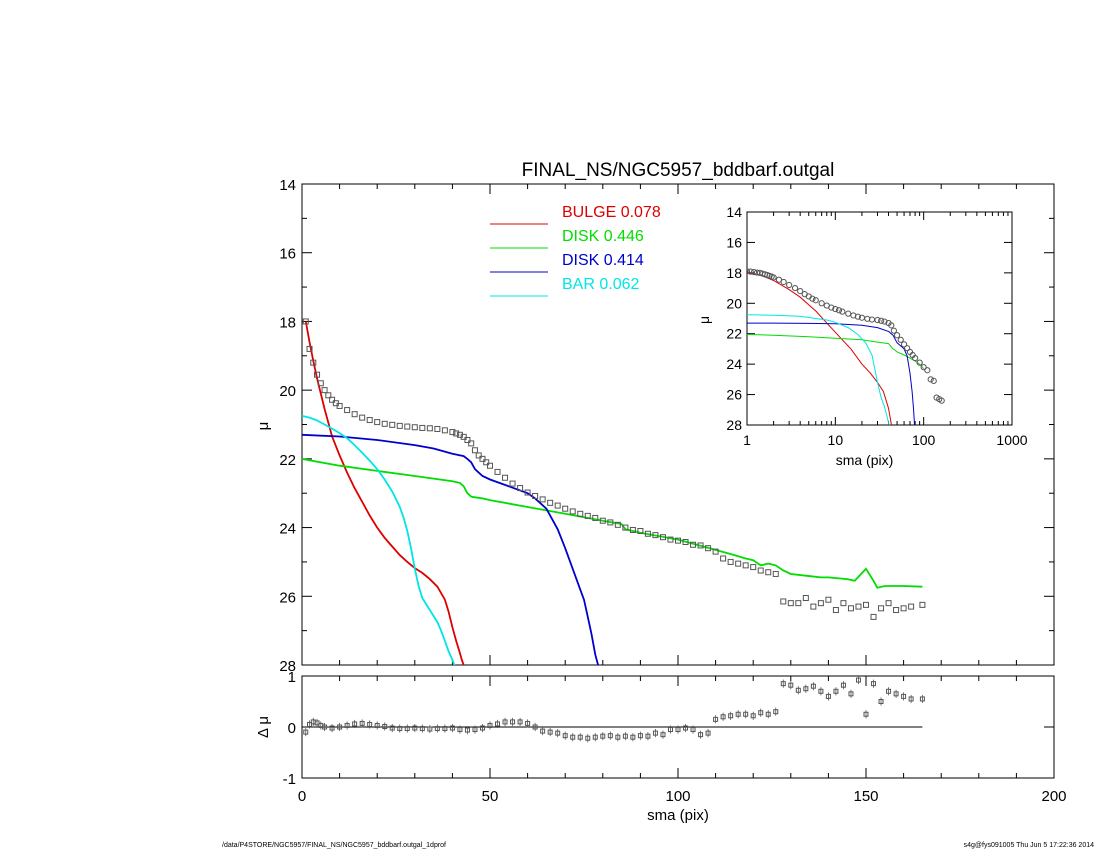  What do you see at coordinates (302, 796) in the screenshot?
I see `x-tick-label: 0` at bounding box center [302, 796].